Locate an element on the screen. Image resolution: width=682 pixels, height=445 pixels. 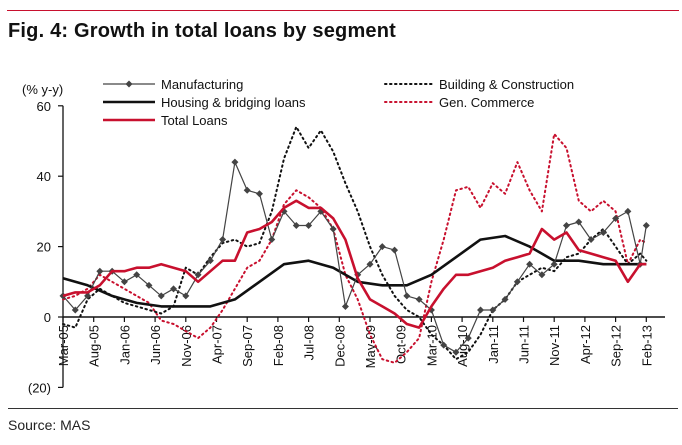
y-tick-label: 60 is located at coordinates (44, 106).